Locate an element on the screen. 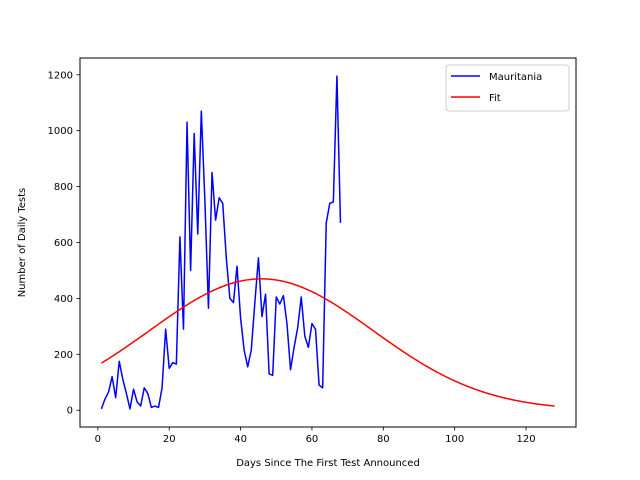 The image size is (640, 480). x-tick-label: 0 is located at coordinates (98, 439).